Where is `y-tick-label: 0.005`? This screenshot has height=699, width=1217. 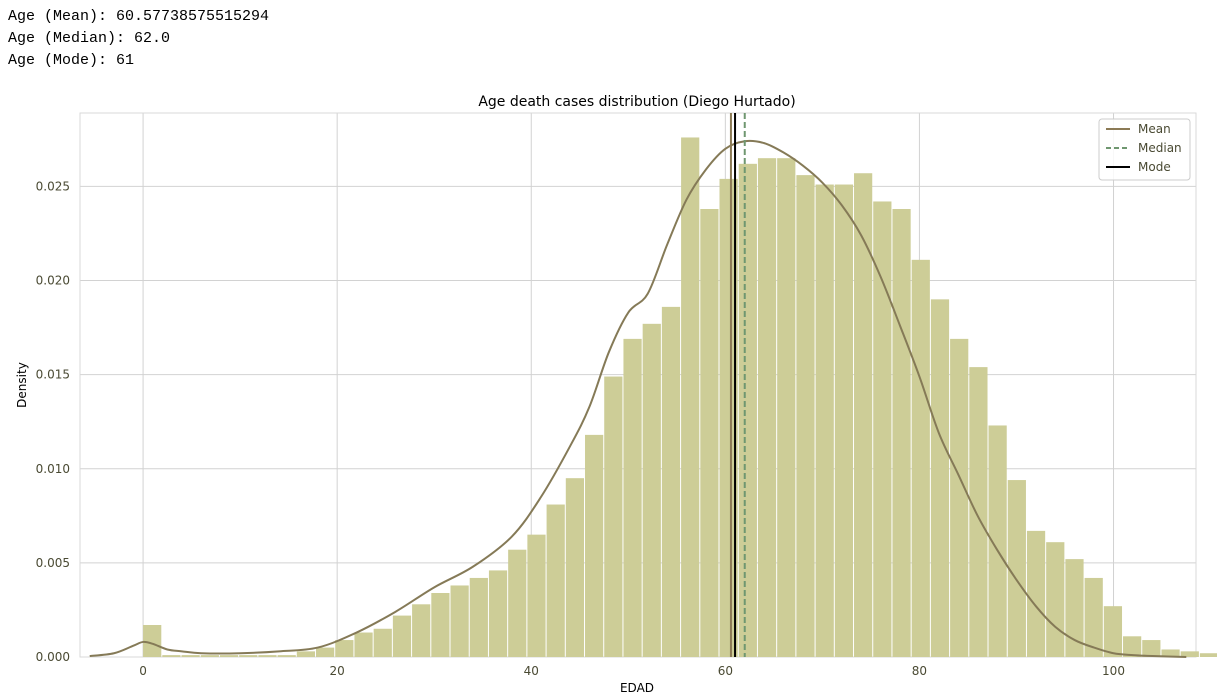
y-tick-label: 0.005 is located at coordinates (53, 563).